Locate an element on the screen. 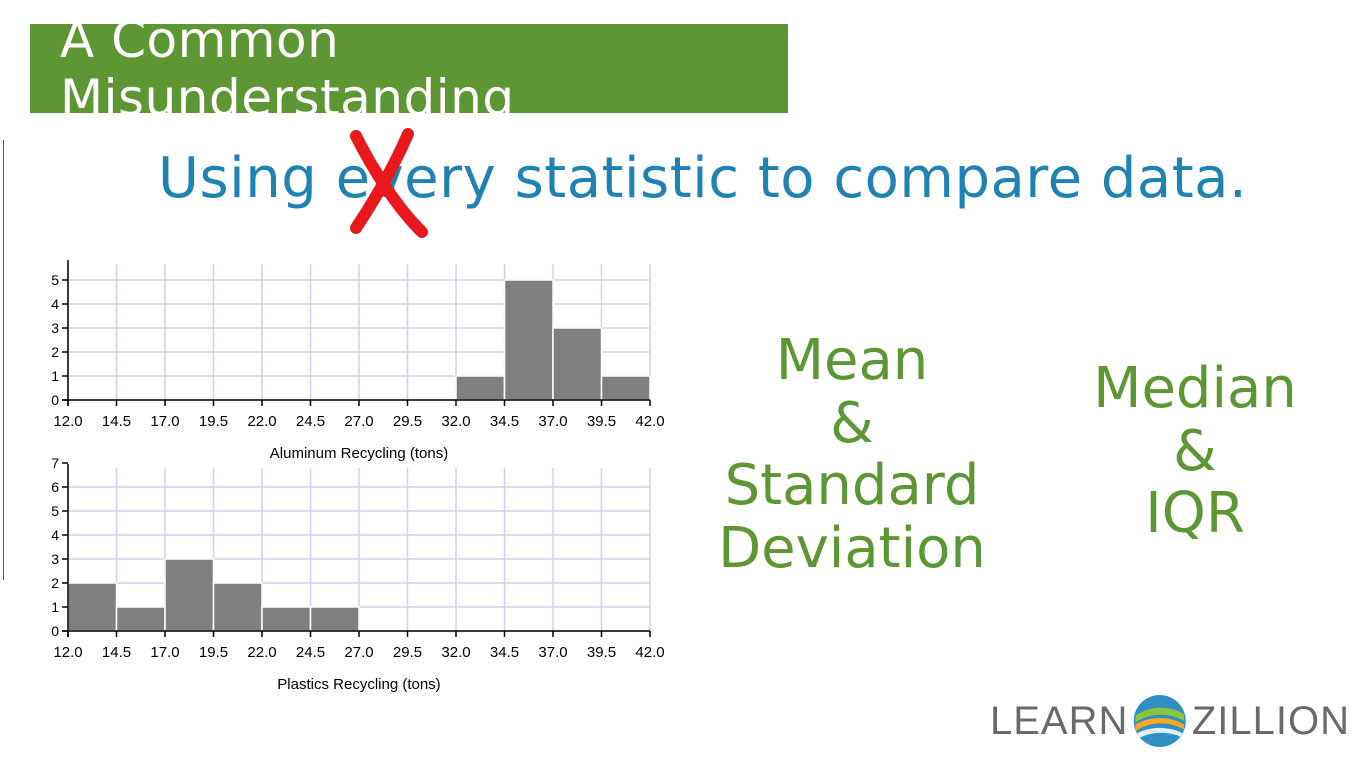  subtitle: Using every statistic to compare data. is located at coordinates (702, 178).